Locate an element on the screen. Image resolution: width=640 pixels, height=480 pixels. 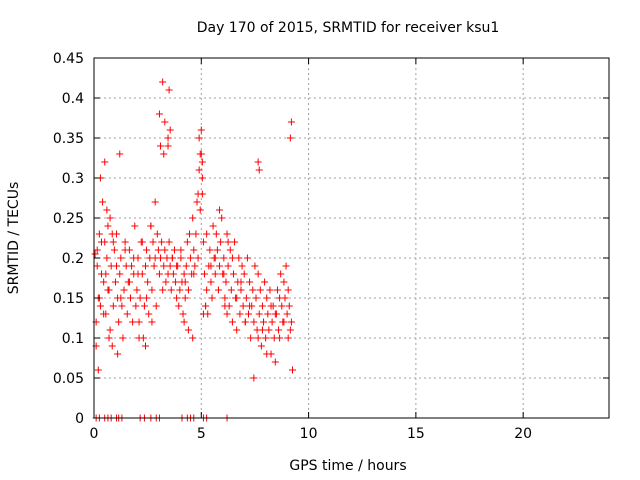
x-tick-label: 10 is located at coordinates (309, 434).